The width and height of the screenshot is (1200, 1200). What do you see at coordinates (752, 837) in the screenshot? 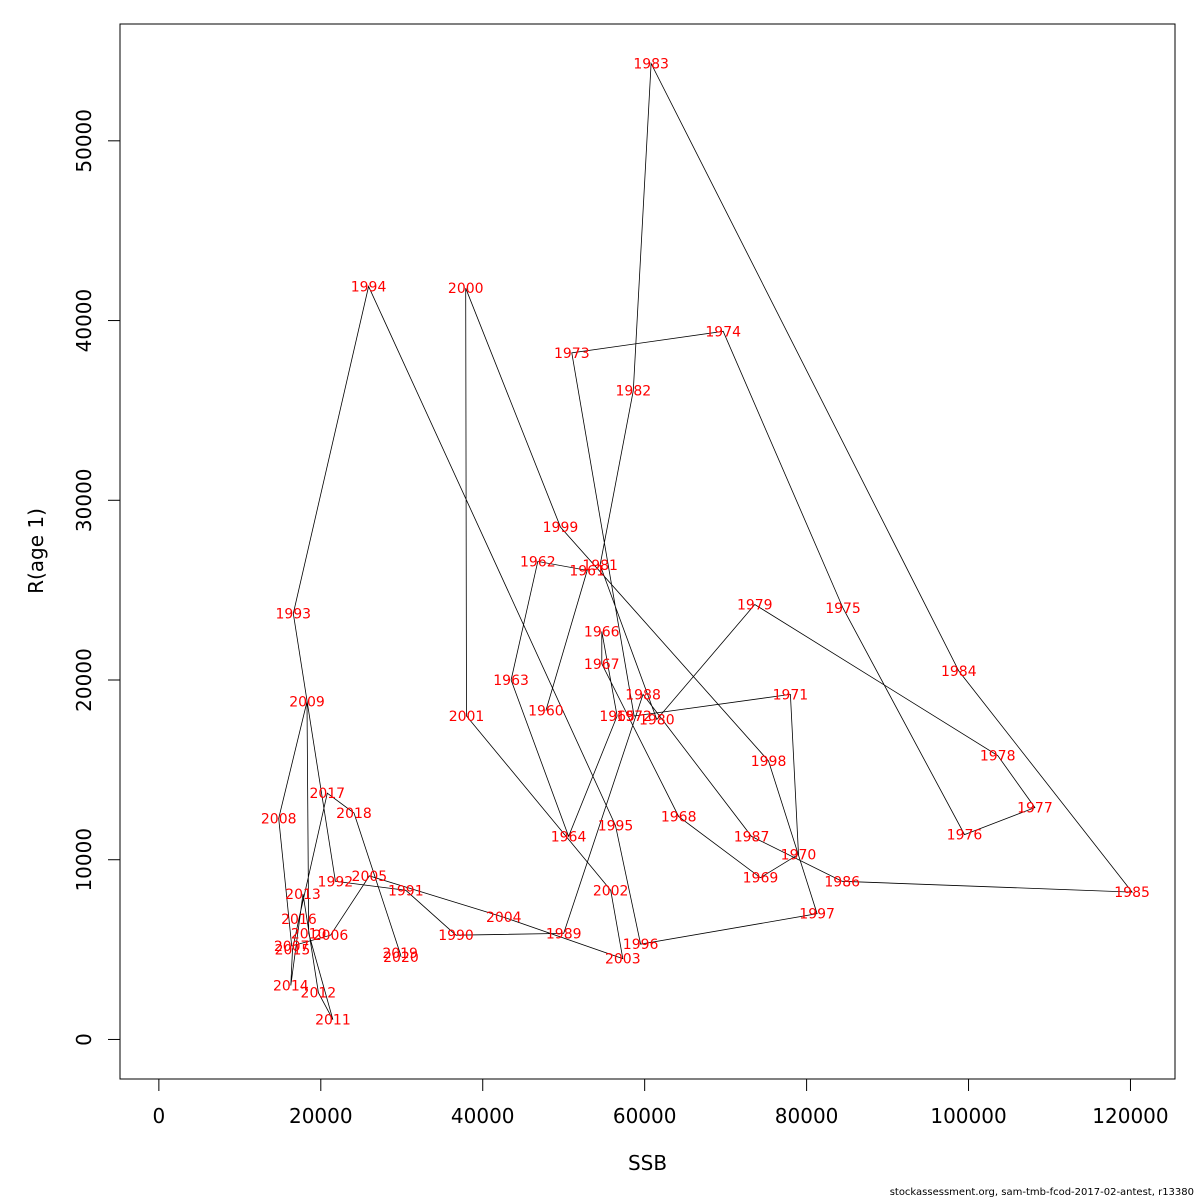
I see `point-label-1987: 1987` at bounding box center [752, 837].